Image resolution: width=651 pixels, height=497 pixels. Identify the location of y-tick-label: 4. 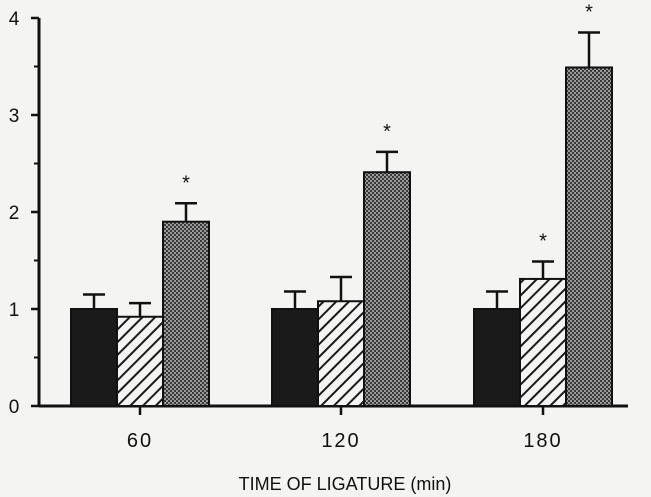
(14, 19).